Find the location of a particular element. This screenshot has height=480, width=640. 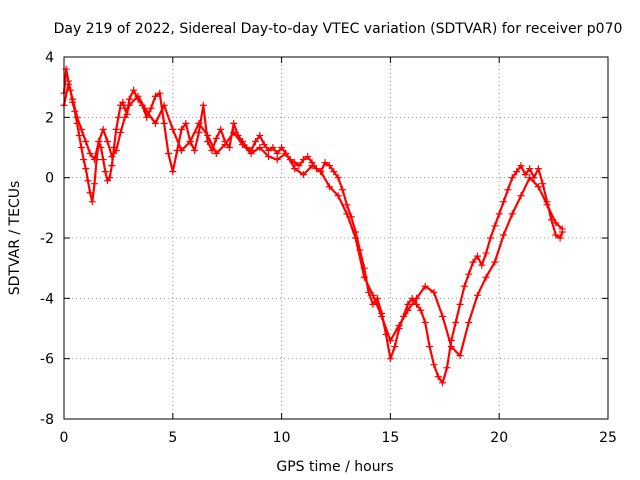

x-tick-label: 5 is located at coordinates (172, 438).